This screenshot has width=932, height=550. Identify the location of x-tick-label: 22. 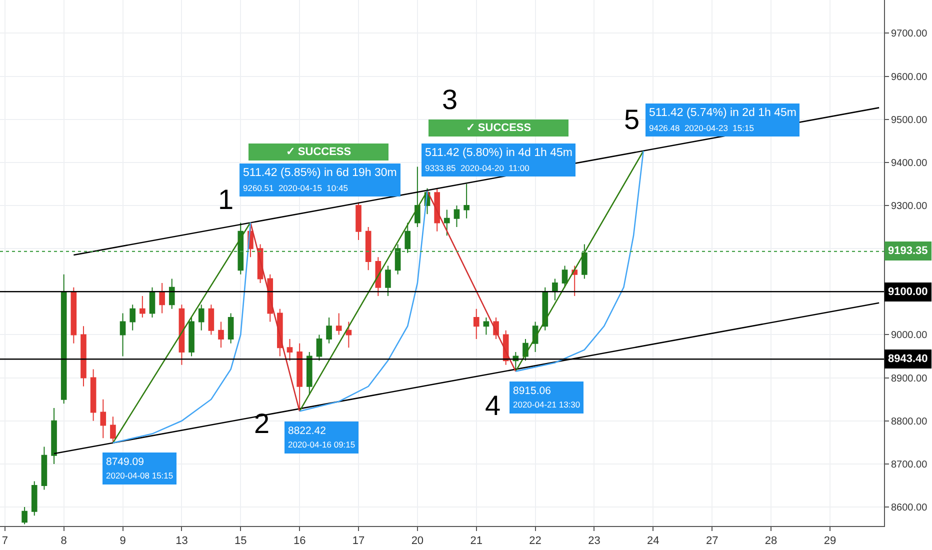
(535, 541).